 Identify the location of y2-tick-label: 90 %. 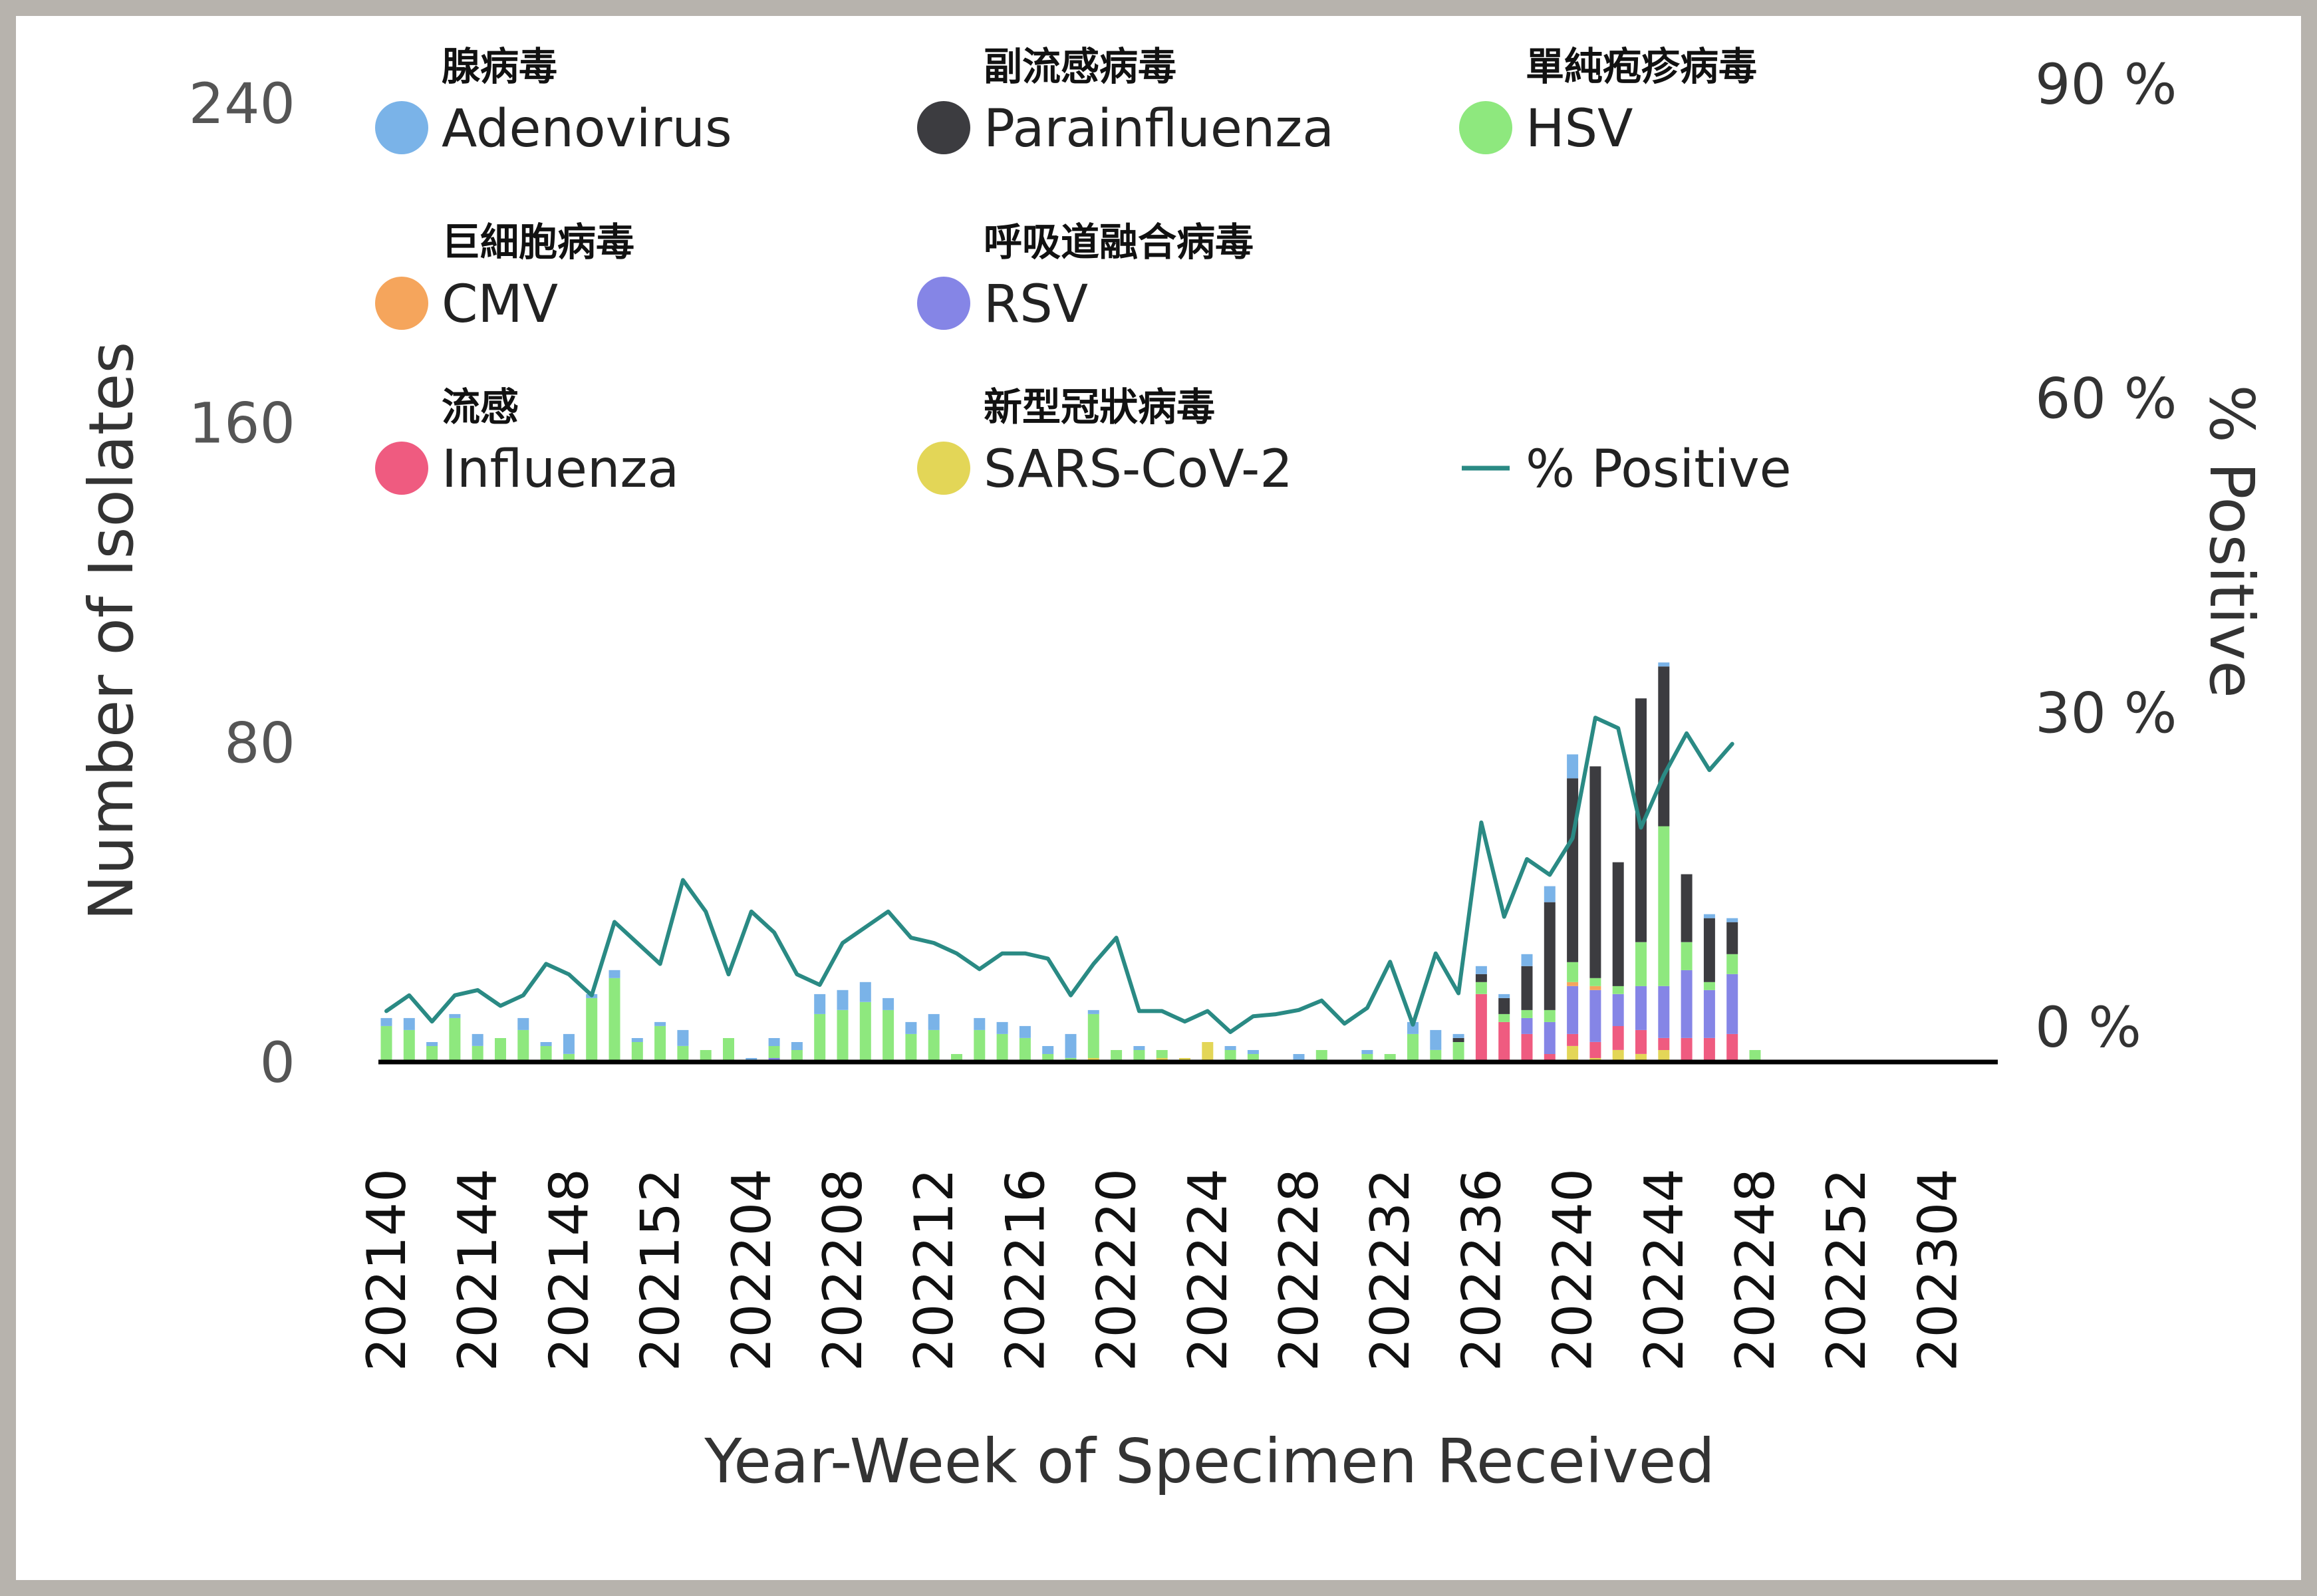
(2106, 84).